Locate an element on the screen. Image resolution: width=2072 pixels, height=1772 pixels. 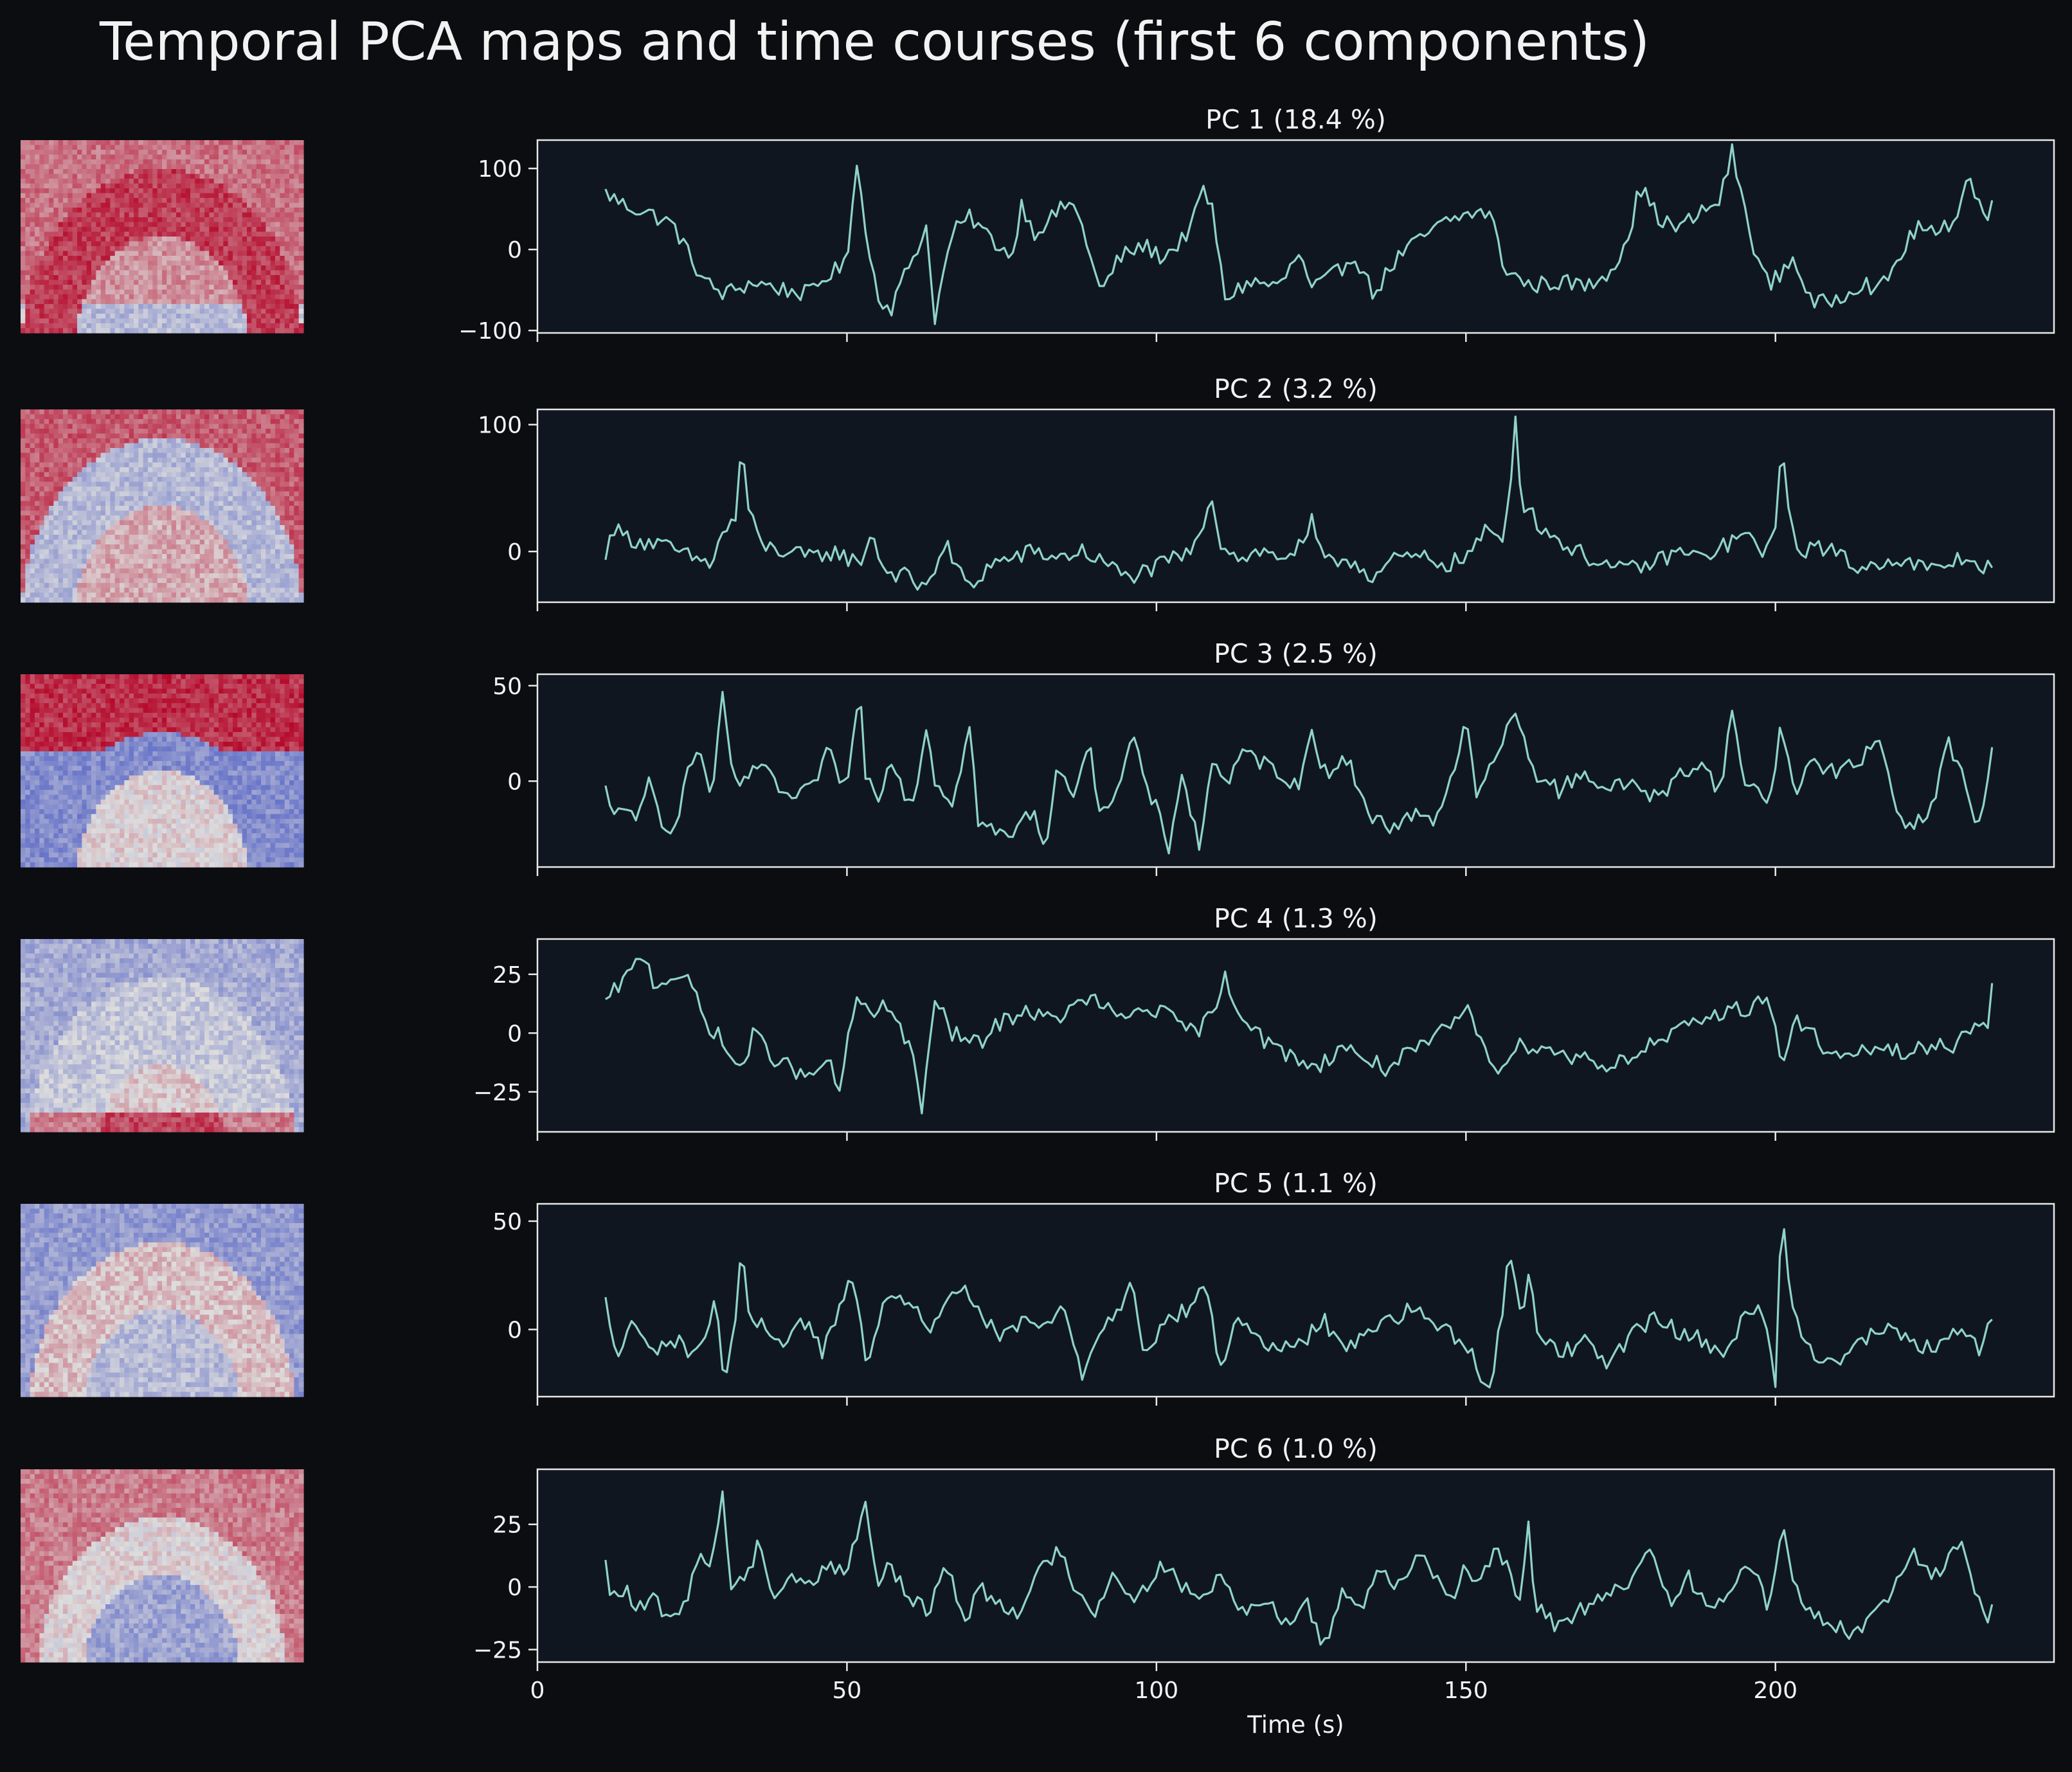
panel-title: PC 3 (2.5 %) is located at coordinates (1296, 653).